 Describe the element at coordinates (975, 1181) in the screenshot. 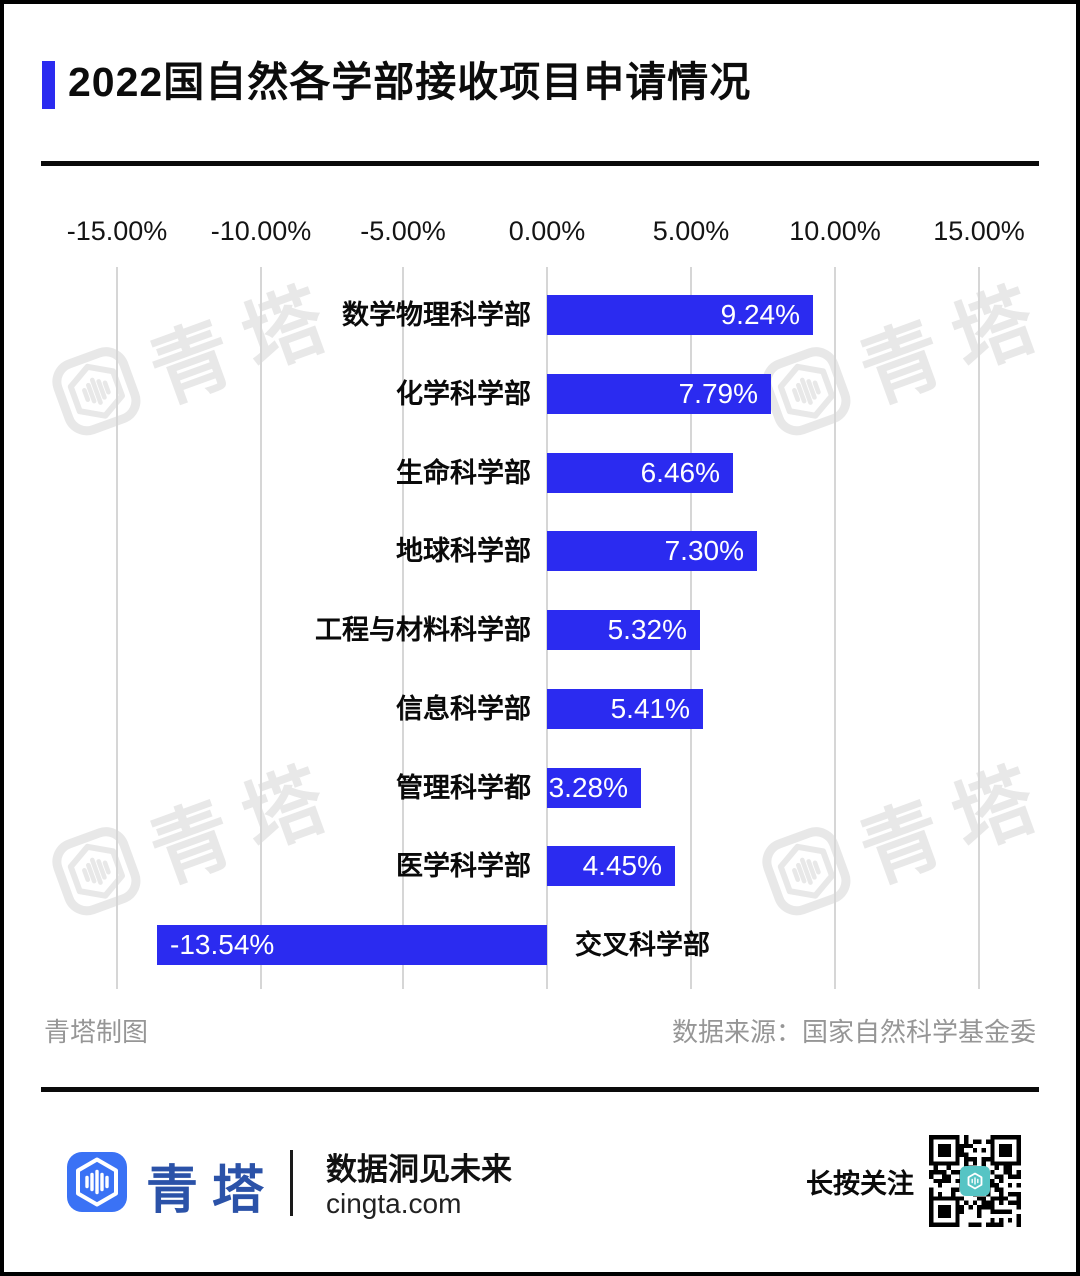

I see `qr-center-logo-icon` at that location.